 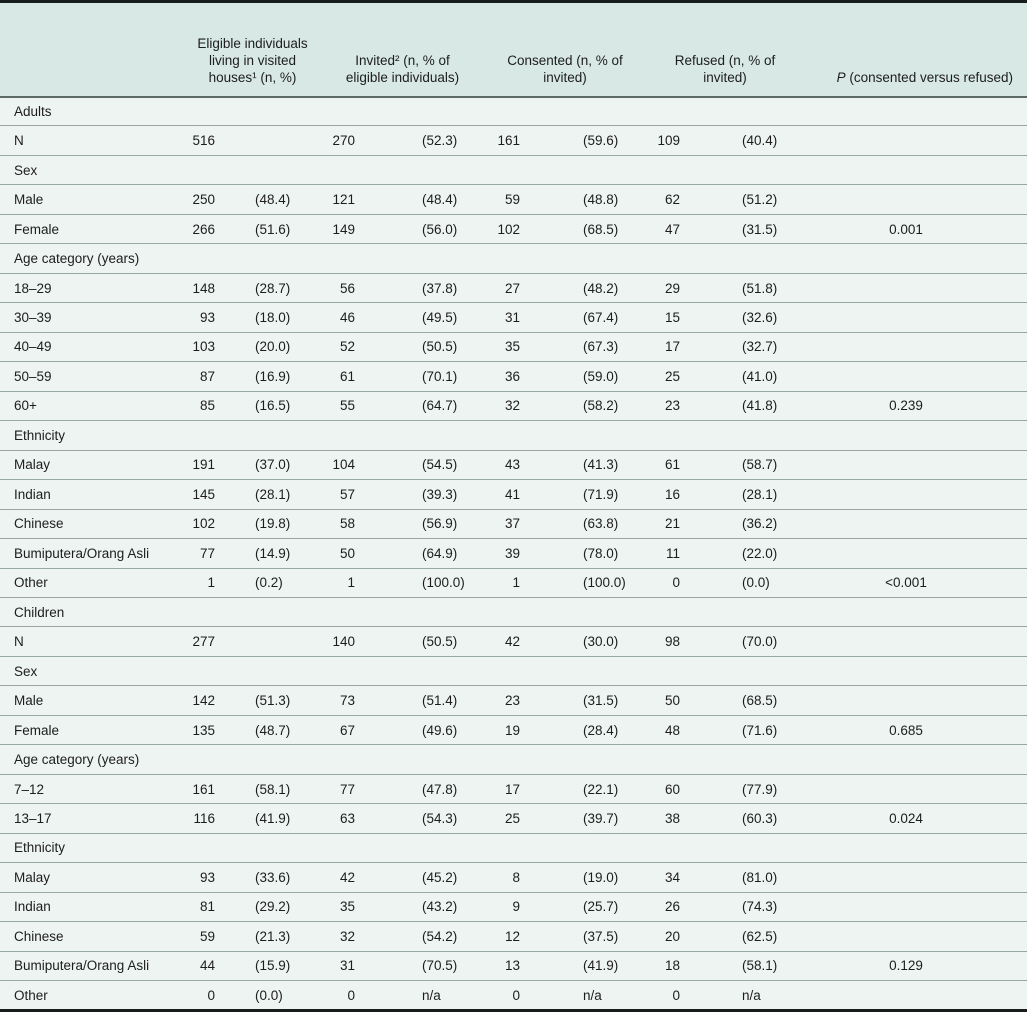 I want to click on invited-pct: (64.9), so click(x=440, y=553).